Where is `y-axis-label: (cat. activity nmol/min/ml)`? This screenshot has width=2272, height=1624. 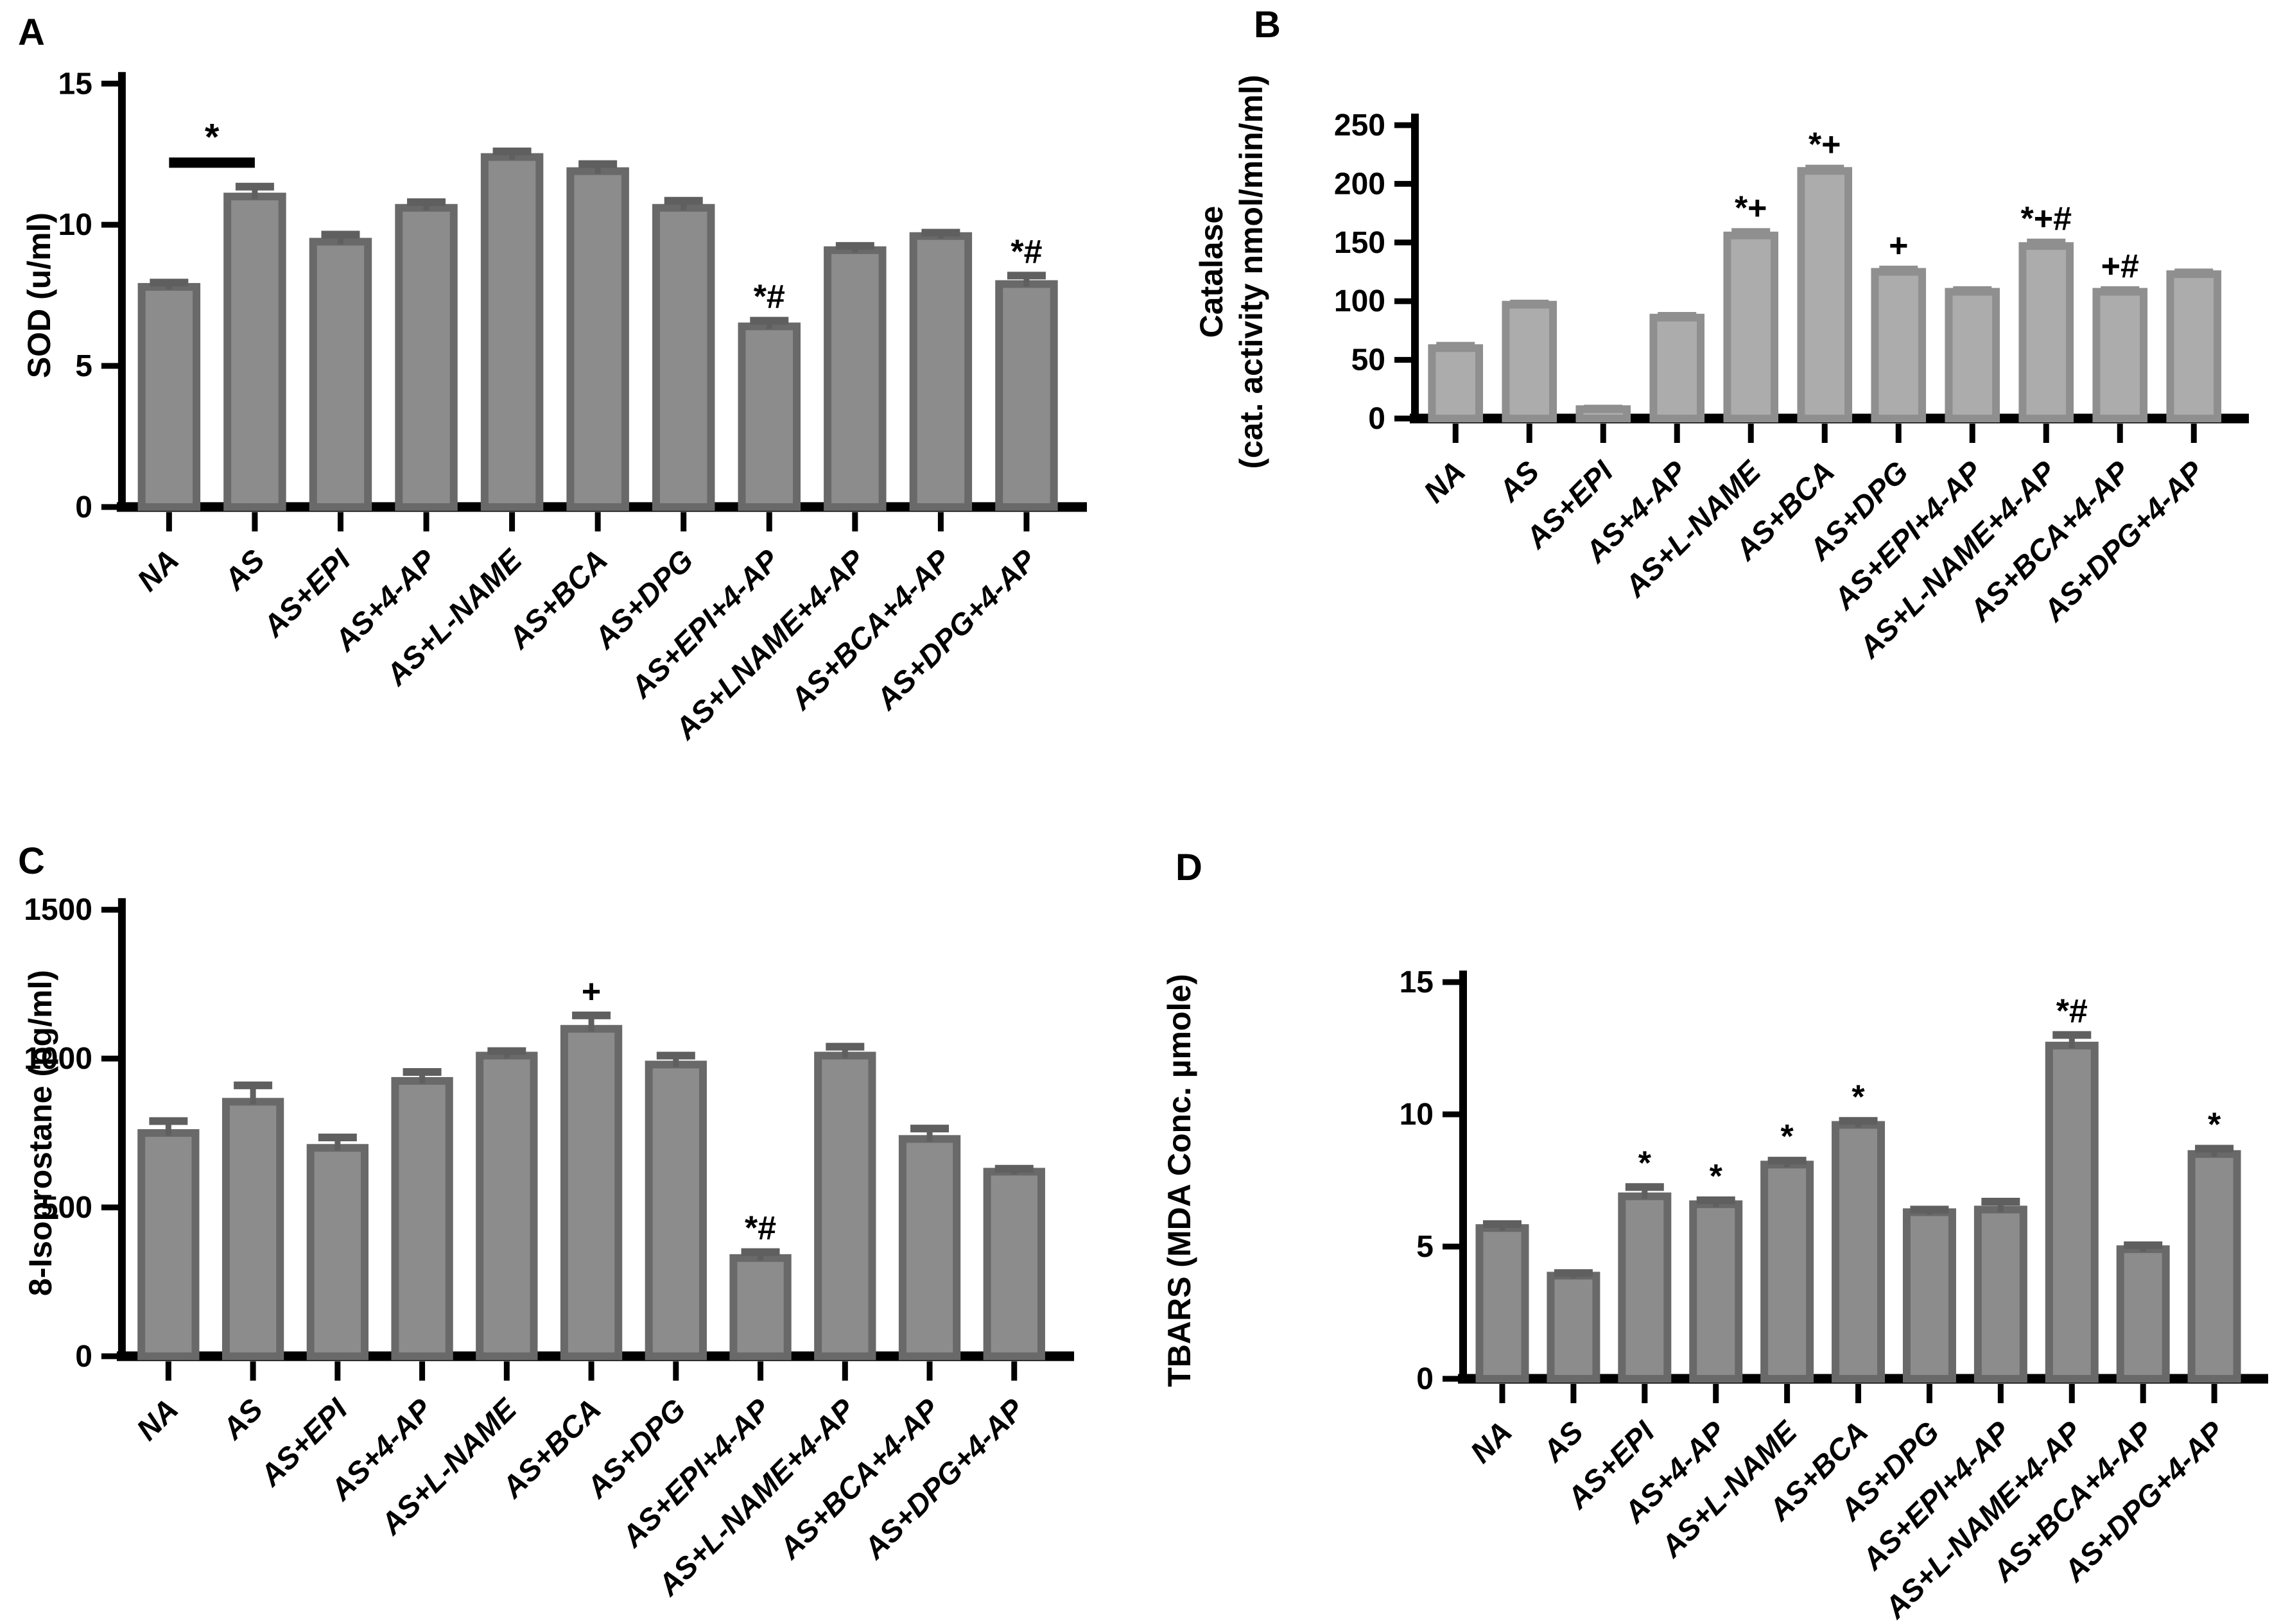
y-axis-label: (cat. activity nmol/min/ml) is located at coordinates (1251, 271).